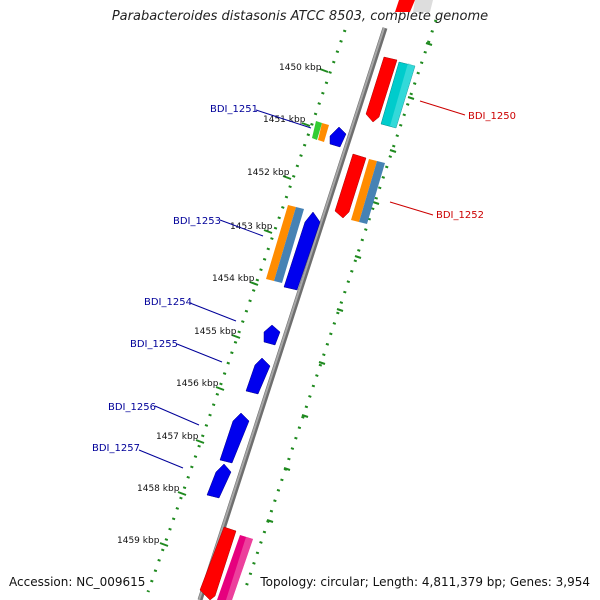  Describe the element at coordinates (177, 437) in the screenshot. I see `scale-label-1457: 1457 kbp` at that location.